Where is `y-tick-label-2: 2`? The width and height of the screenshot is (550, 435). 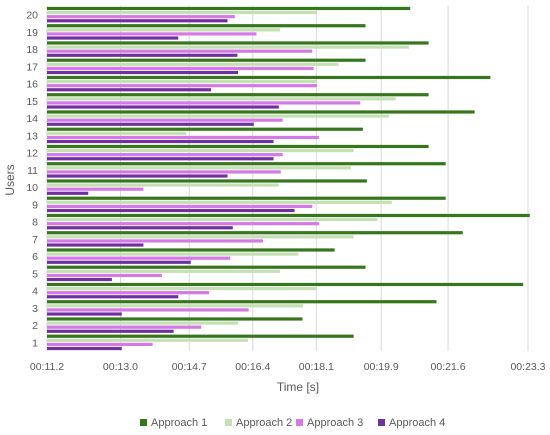
y-tick-label-2: 2 is located at coordinates (35, 326).